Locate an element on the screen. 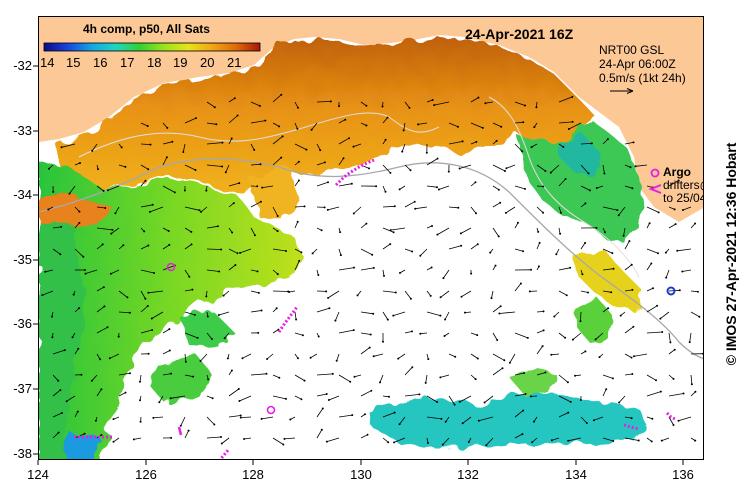  lon-label: 130 is located at coordinates (361, 474).